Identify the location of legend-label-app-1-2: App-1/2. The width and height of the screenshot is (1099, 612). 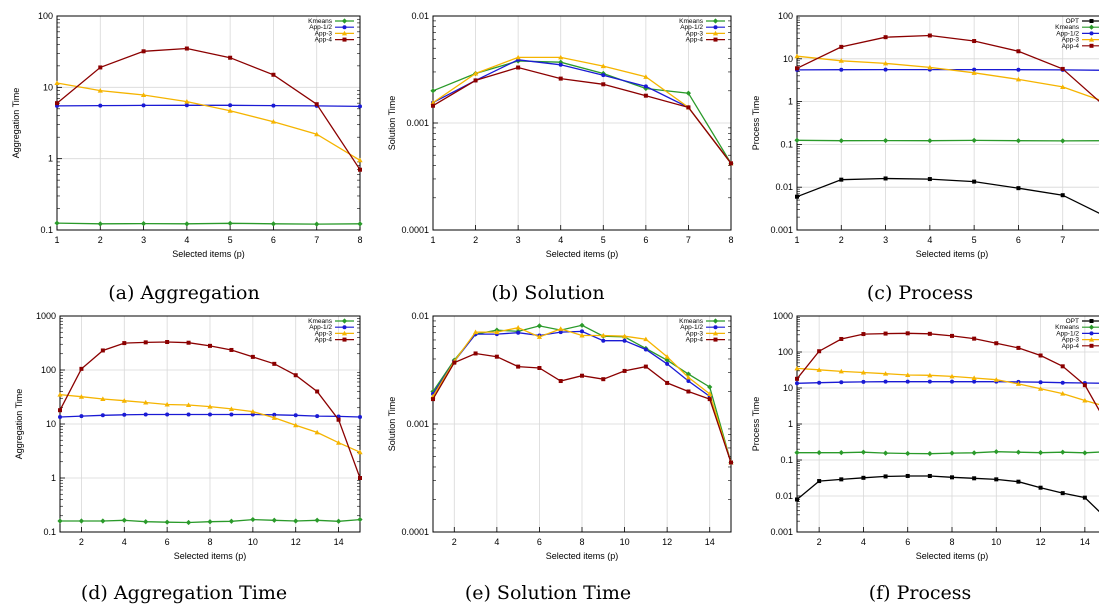
(320, 27).